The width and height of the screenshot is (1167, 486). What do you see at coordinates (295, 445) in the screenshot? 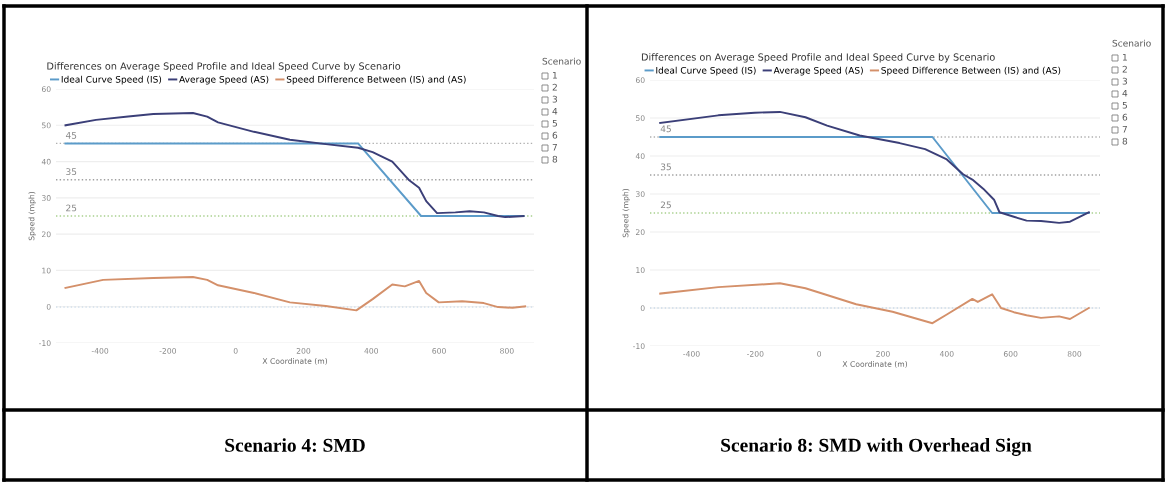
I see `text: Scenario 4: SMD` at bounding box center [295, 445].